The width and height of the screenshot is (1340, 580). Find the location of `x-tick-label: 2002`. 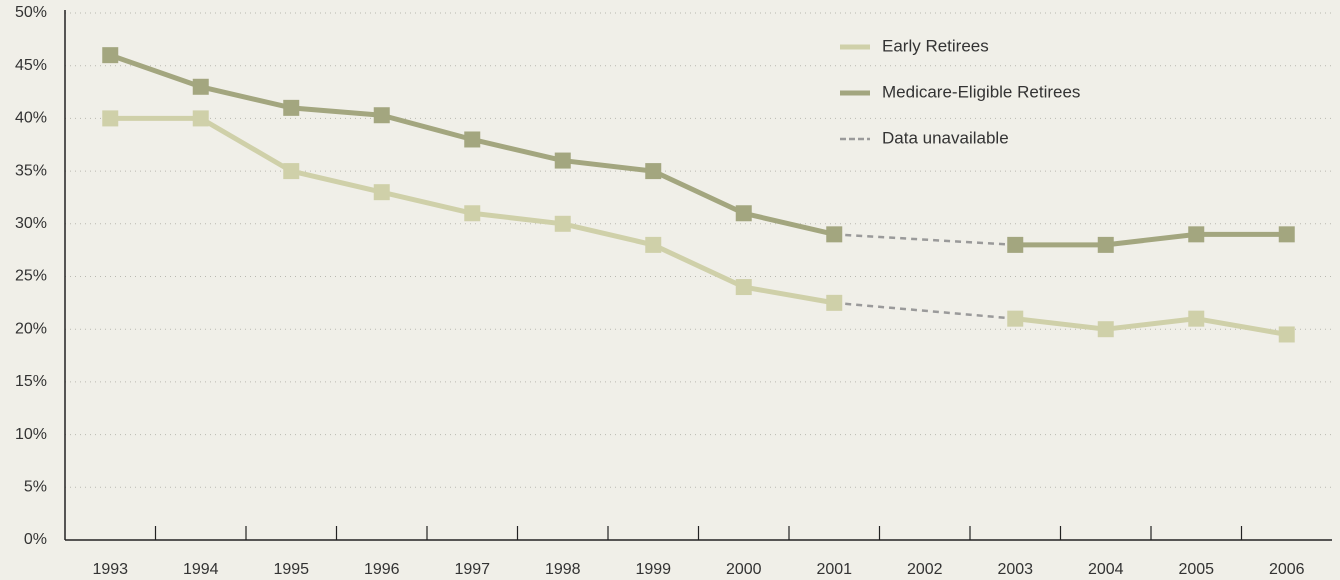

x-tick-label: 2002 is located at coordinates (925, 569).